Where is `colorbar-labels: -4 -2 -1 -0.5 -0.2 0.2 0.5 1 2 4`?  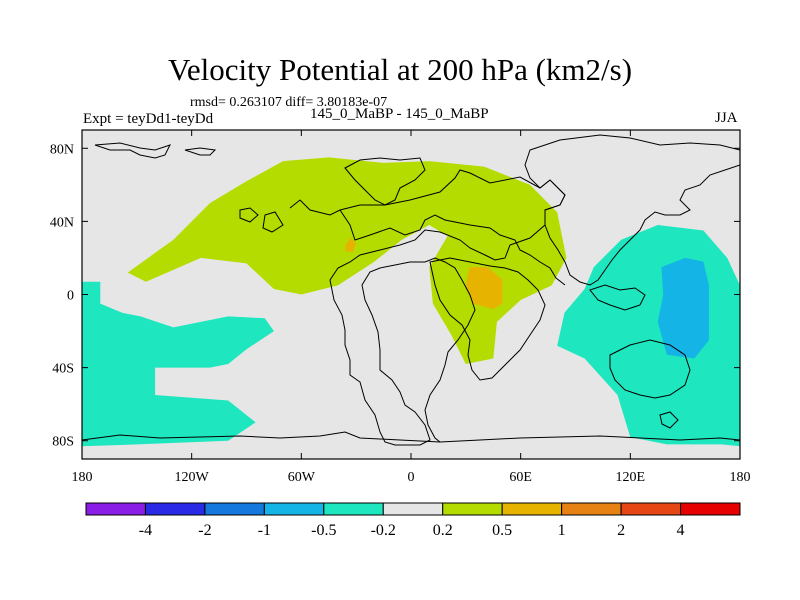 colorbar-labels: -4 -2 -1 -0.5 -0.2 0.2 0.5 1 2 4 is located at coordinates (412, 530).